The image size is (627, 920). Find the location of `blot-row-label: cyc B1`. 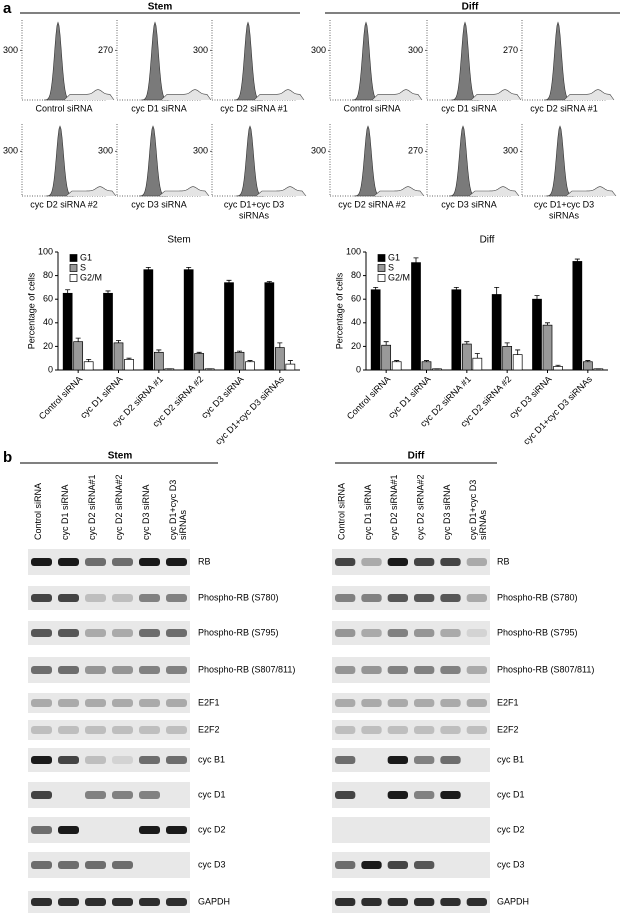

blot-row-label: cyc B1 is located at coordinates (211, 759).